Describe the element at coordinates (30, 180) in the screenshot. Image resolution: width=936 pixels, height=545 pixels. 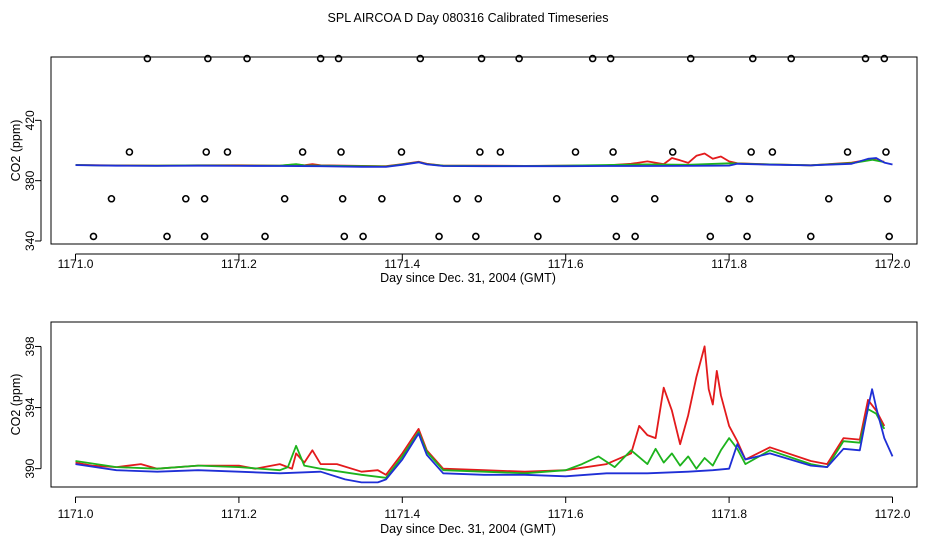
I see `y-tick-label: 380` at that location.